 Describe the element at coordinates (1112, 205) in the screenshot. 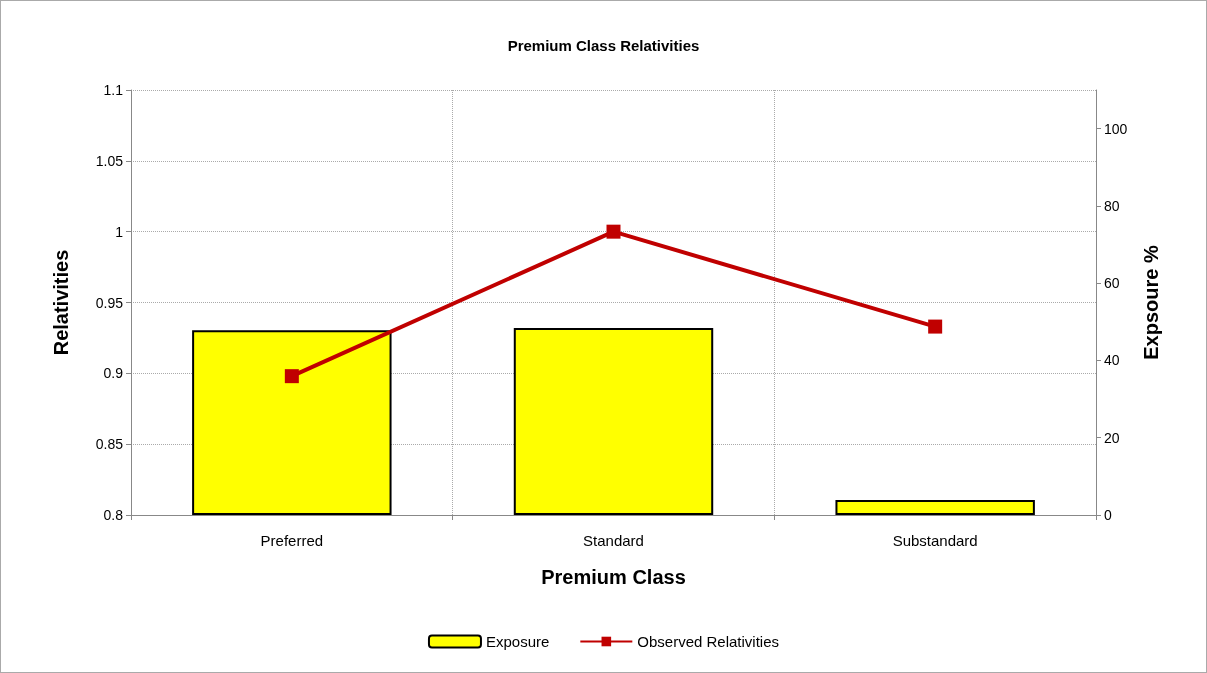

I see `y2-tick-label: 80` at that location.